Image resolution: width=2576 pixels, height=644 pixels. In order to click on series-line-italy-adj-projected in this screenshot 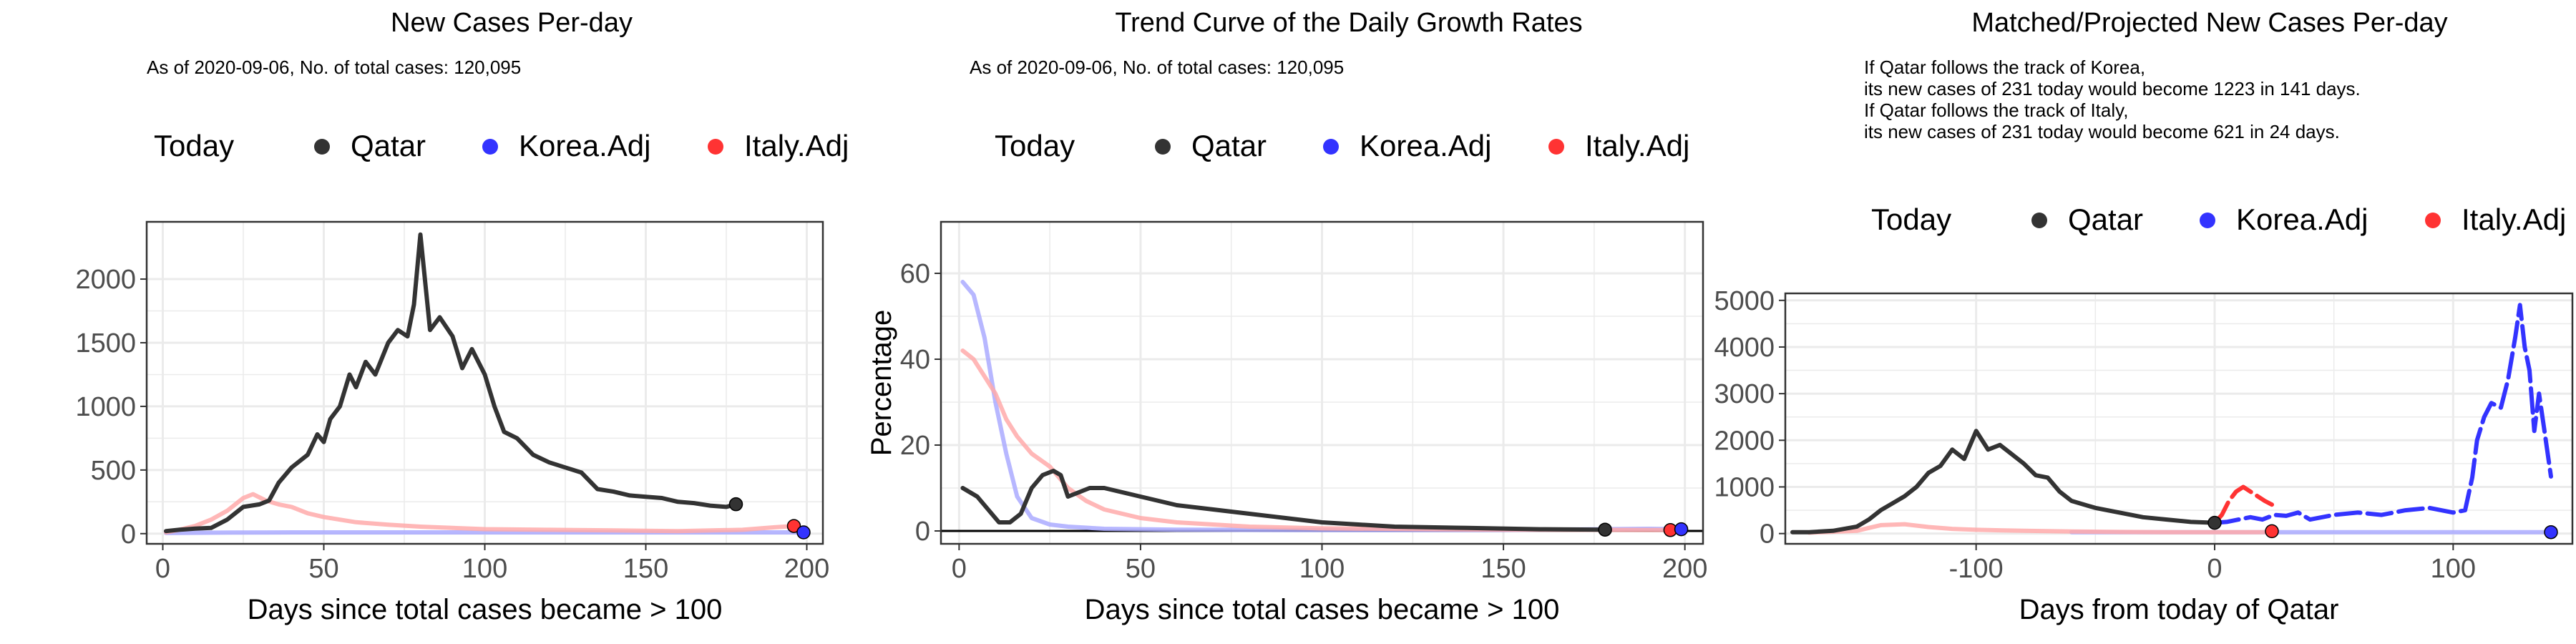, I will do `click(2243, 504)`.